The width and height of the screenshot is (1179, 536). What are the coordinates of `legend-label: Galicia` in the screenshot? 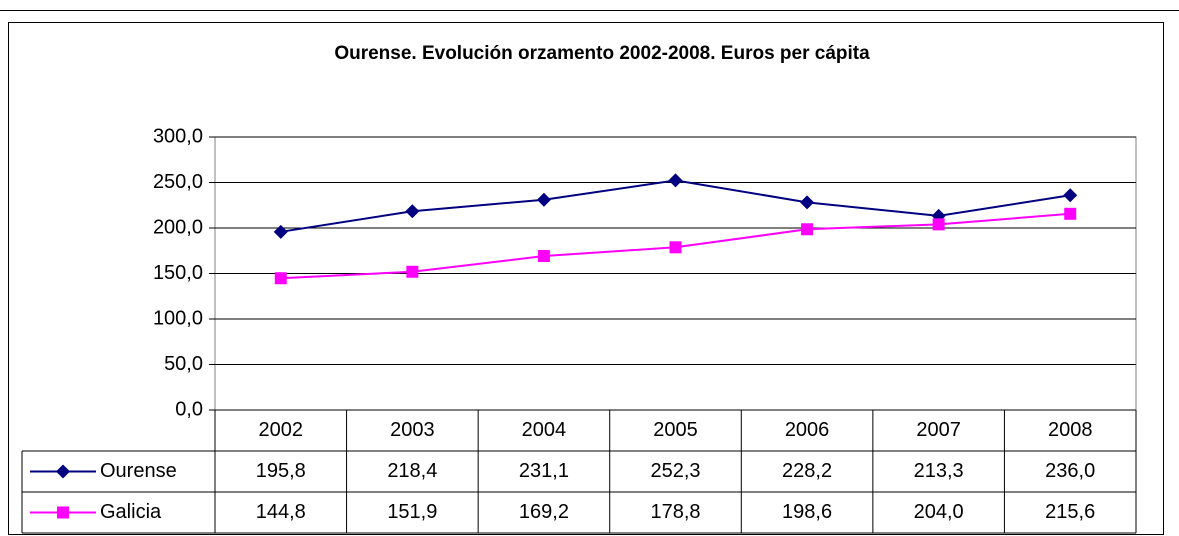 It's located at (131, 512).